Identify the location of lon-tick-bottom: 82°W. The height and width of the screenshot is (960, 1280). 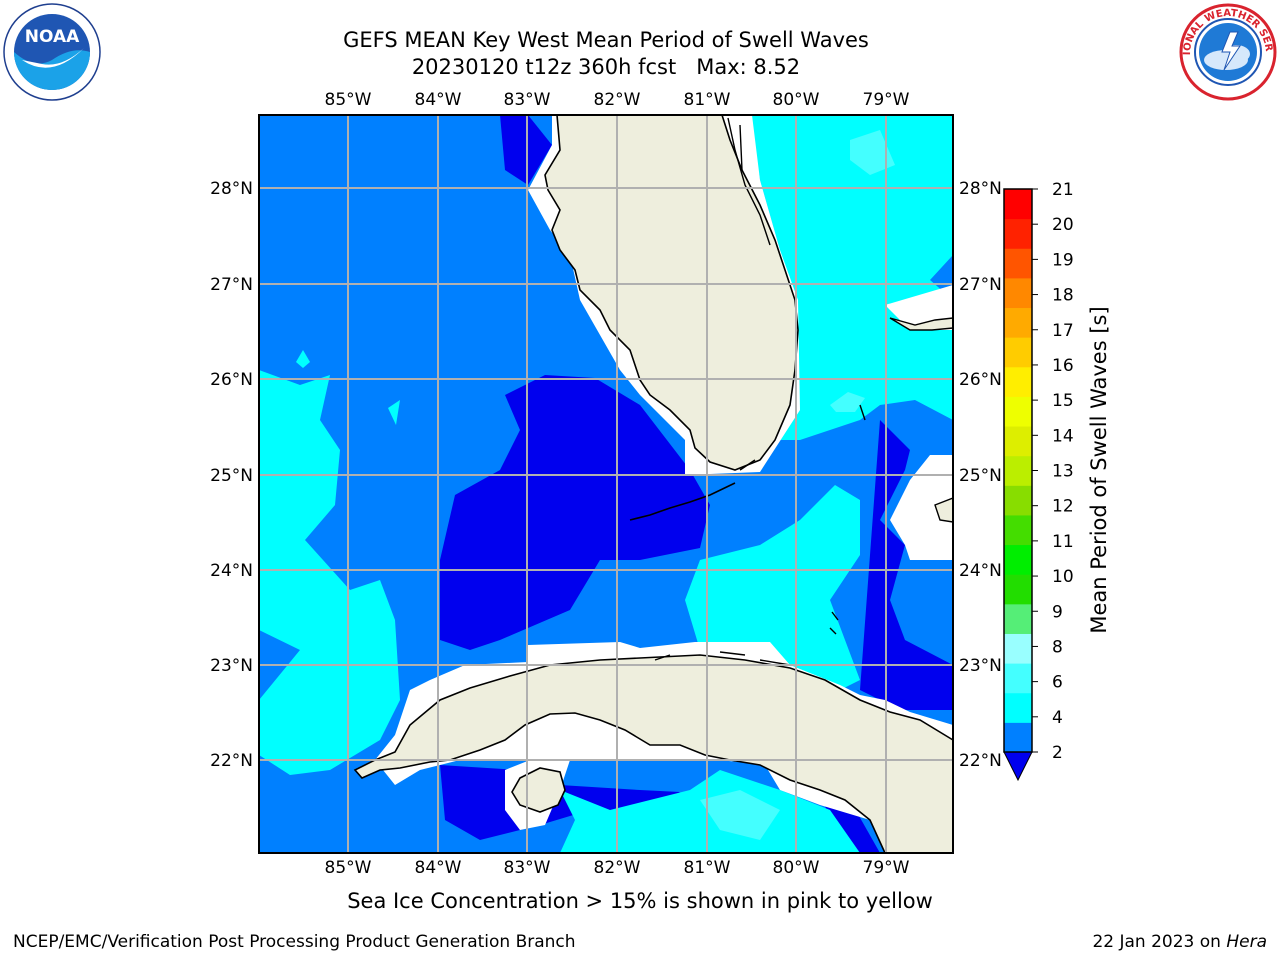
(617, 868).